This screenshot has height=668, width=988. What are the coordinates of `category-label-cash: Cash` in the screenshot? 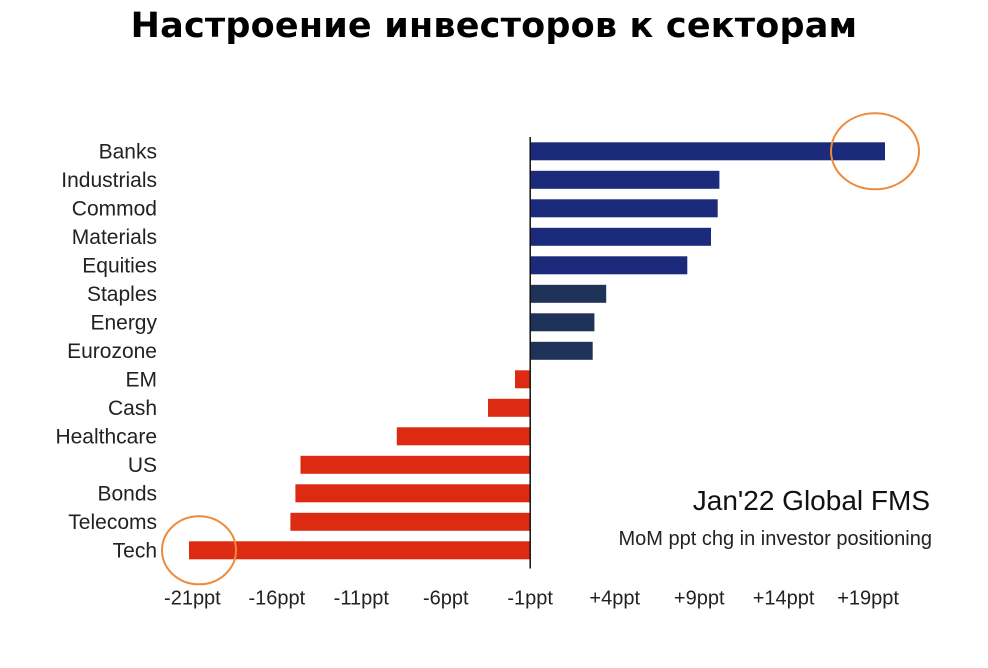 It's located at (132, 408).